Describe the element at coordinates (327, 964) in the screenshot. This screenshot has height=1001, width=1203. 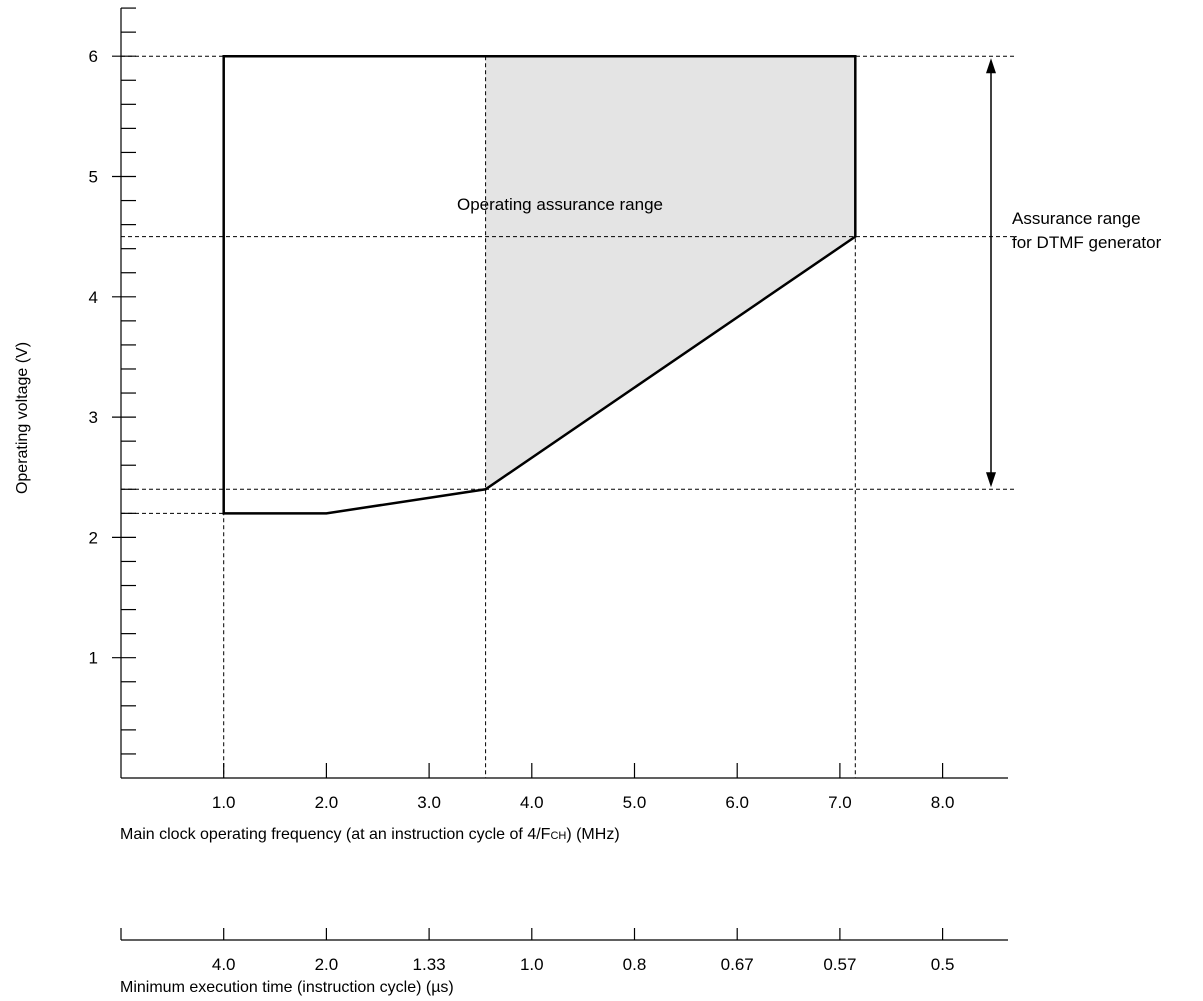
I see `secondary-x-tick-label: 2.0` at that location.